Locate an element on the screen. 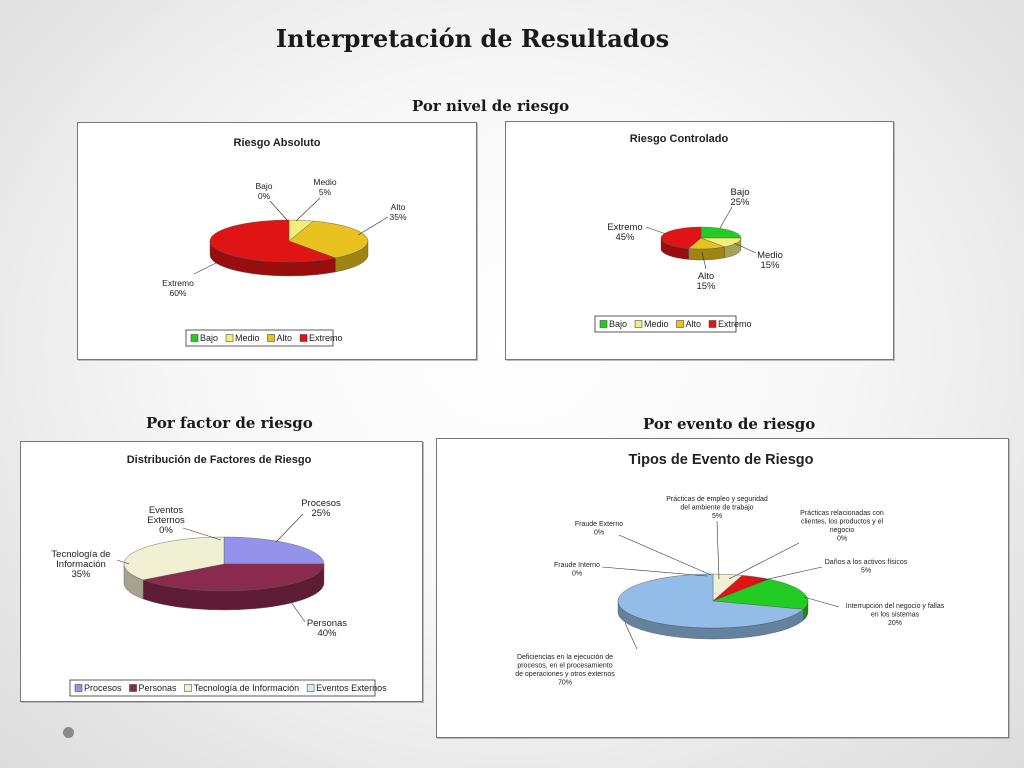  pie-slice-tecnologia-de-informacion is located at coordinates (174, 558).